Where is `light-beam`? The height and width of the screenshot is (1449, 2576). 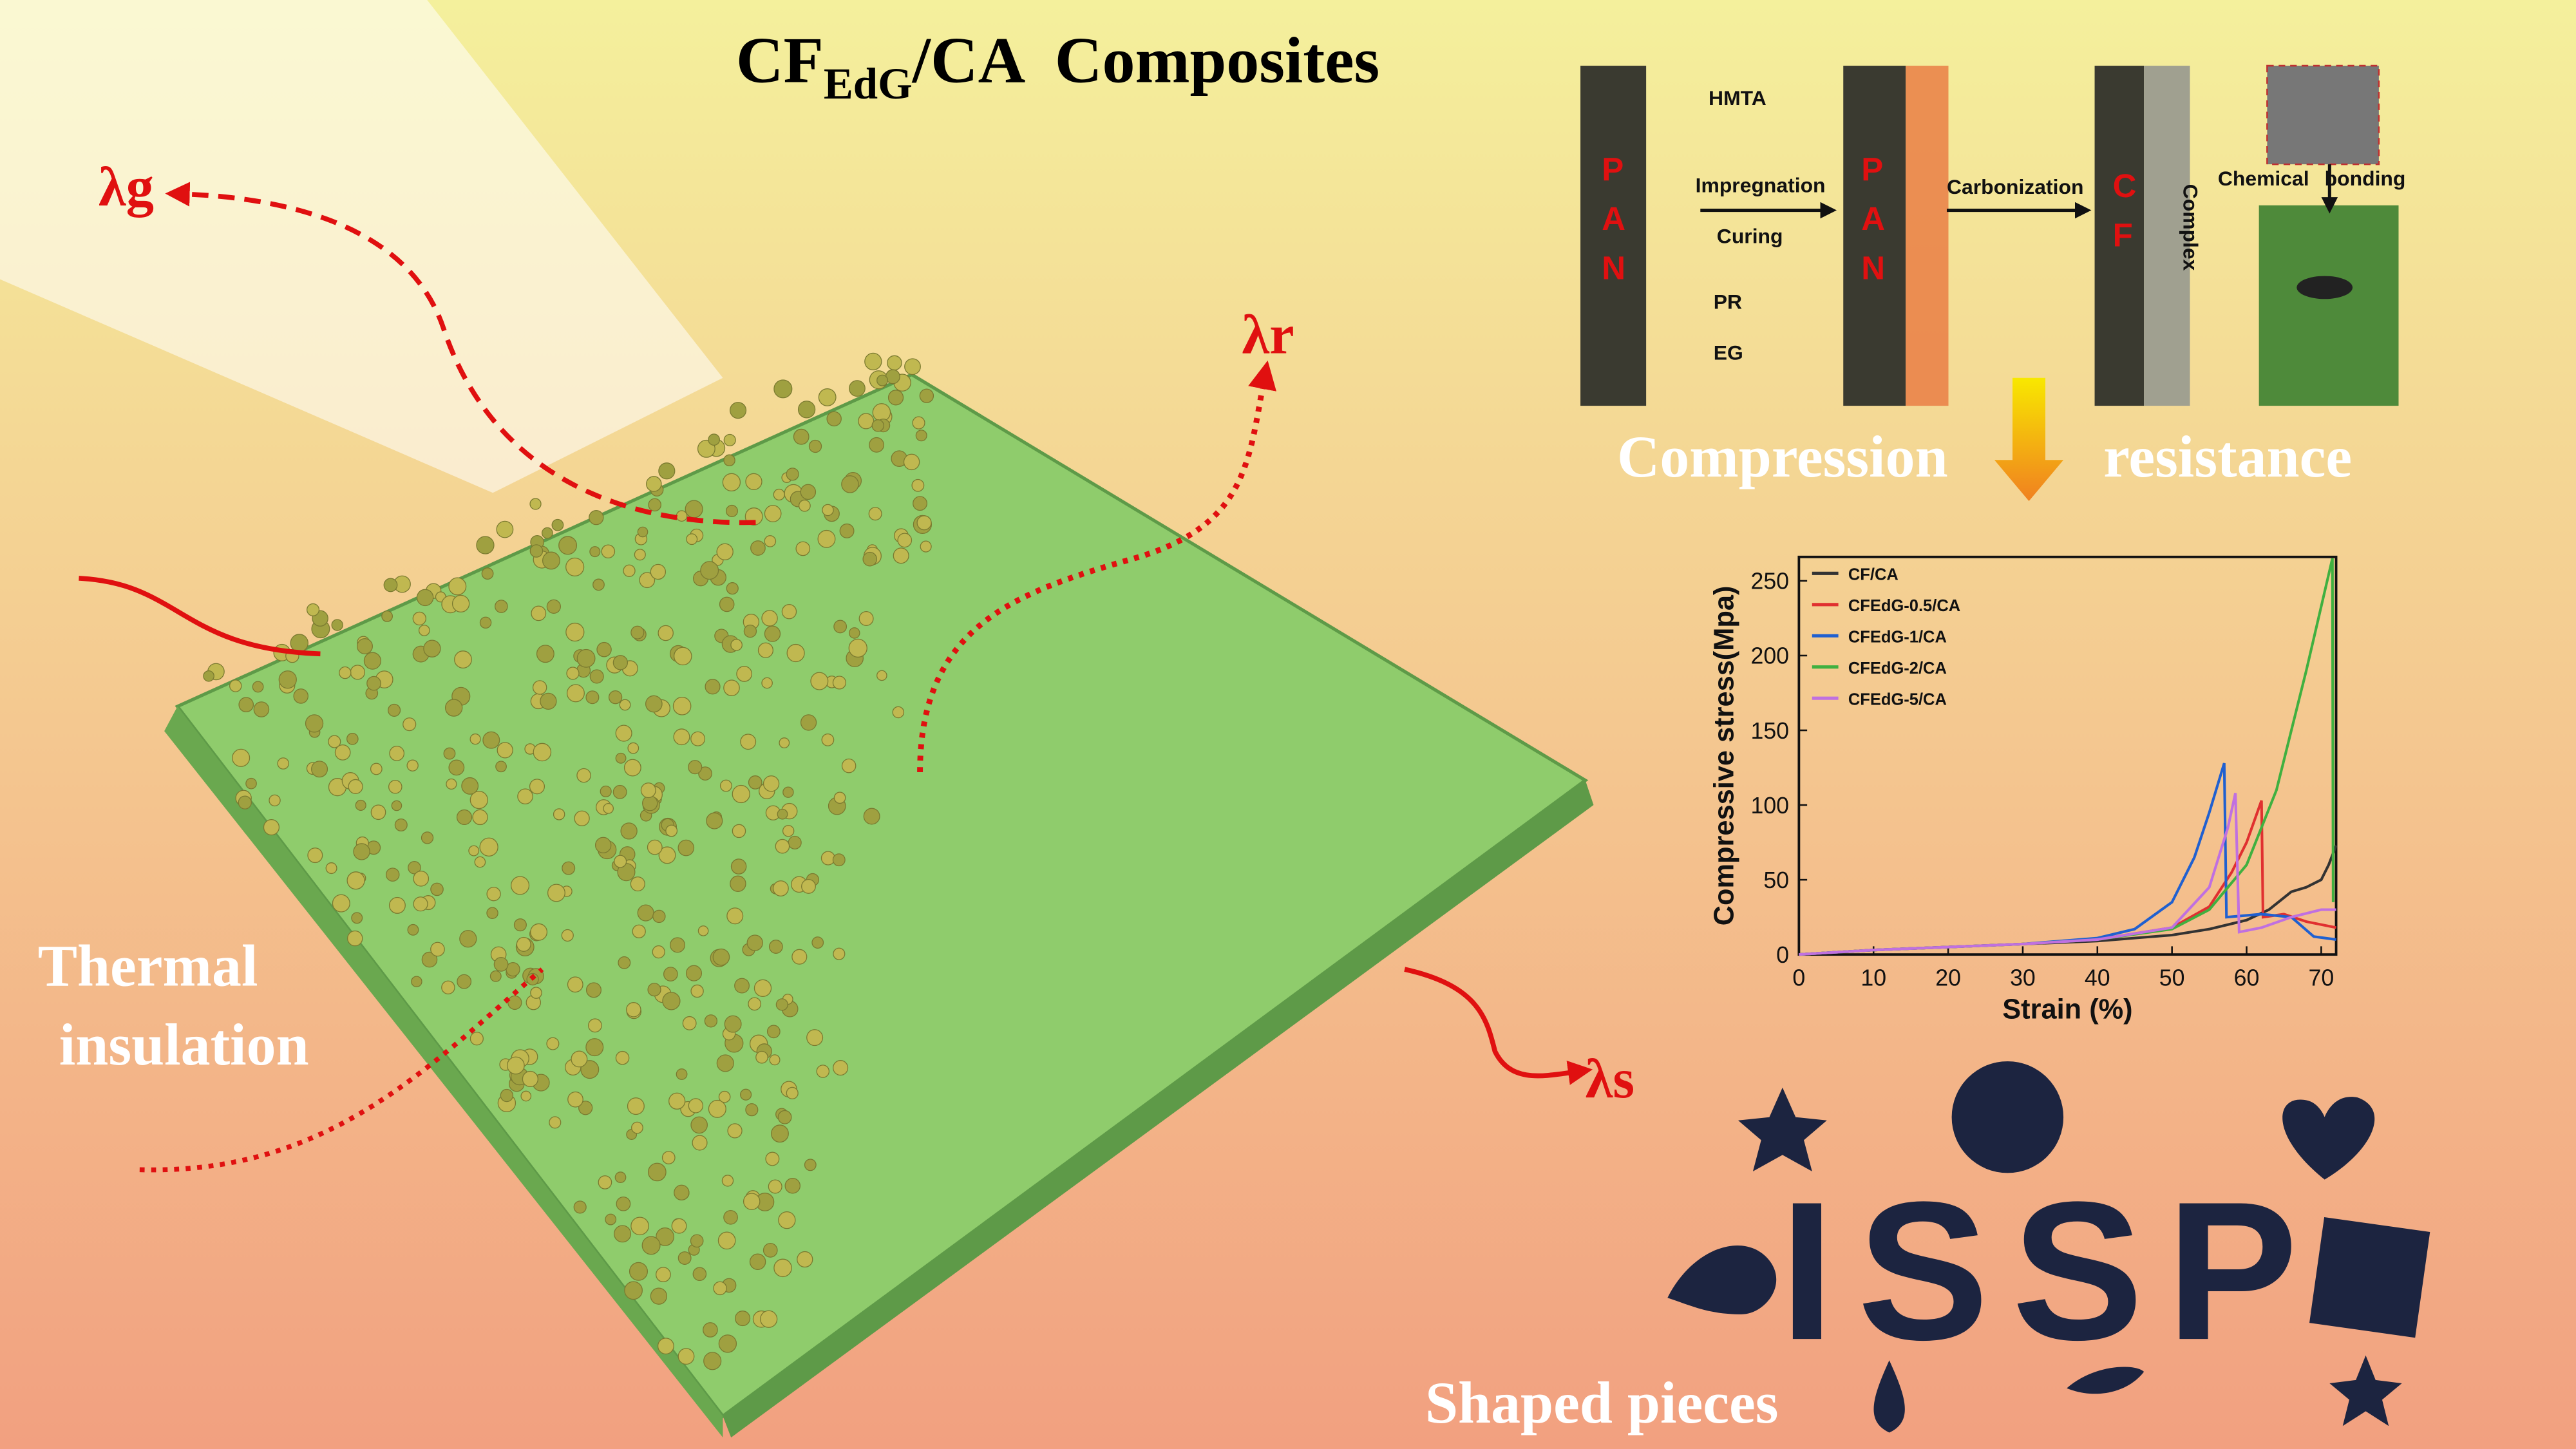
light-beam is located at coordinates (362, 247).